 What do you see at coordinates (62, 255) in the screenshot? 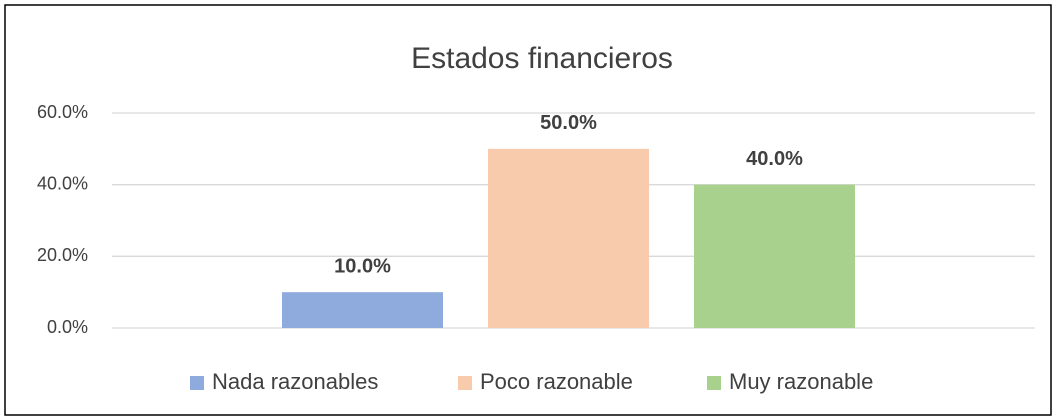
I see `y-tick-label: 20.0%` at bounding box center [62, 255].